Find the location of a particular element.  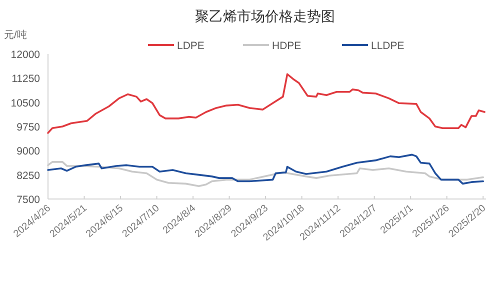

title: 聚乙烯市场价格走势图 is located at coordinates (265, 16).